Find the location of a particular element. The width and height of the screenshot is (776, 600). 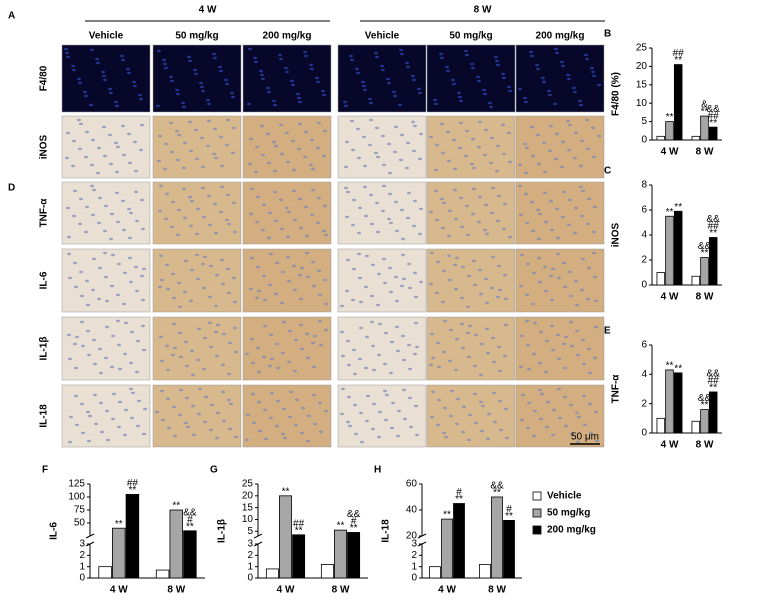

column-label: Vehicle is located at coordinates (382, 36).